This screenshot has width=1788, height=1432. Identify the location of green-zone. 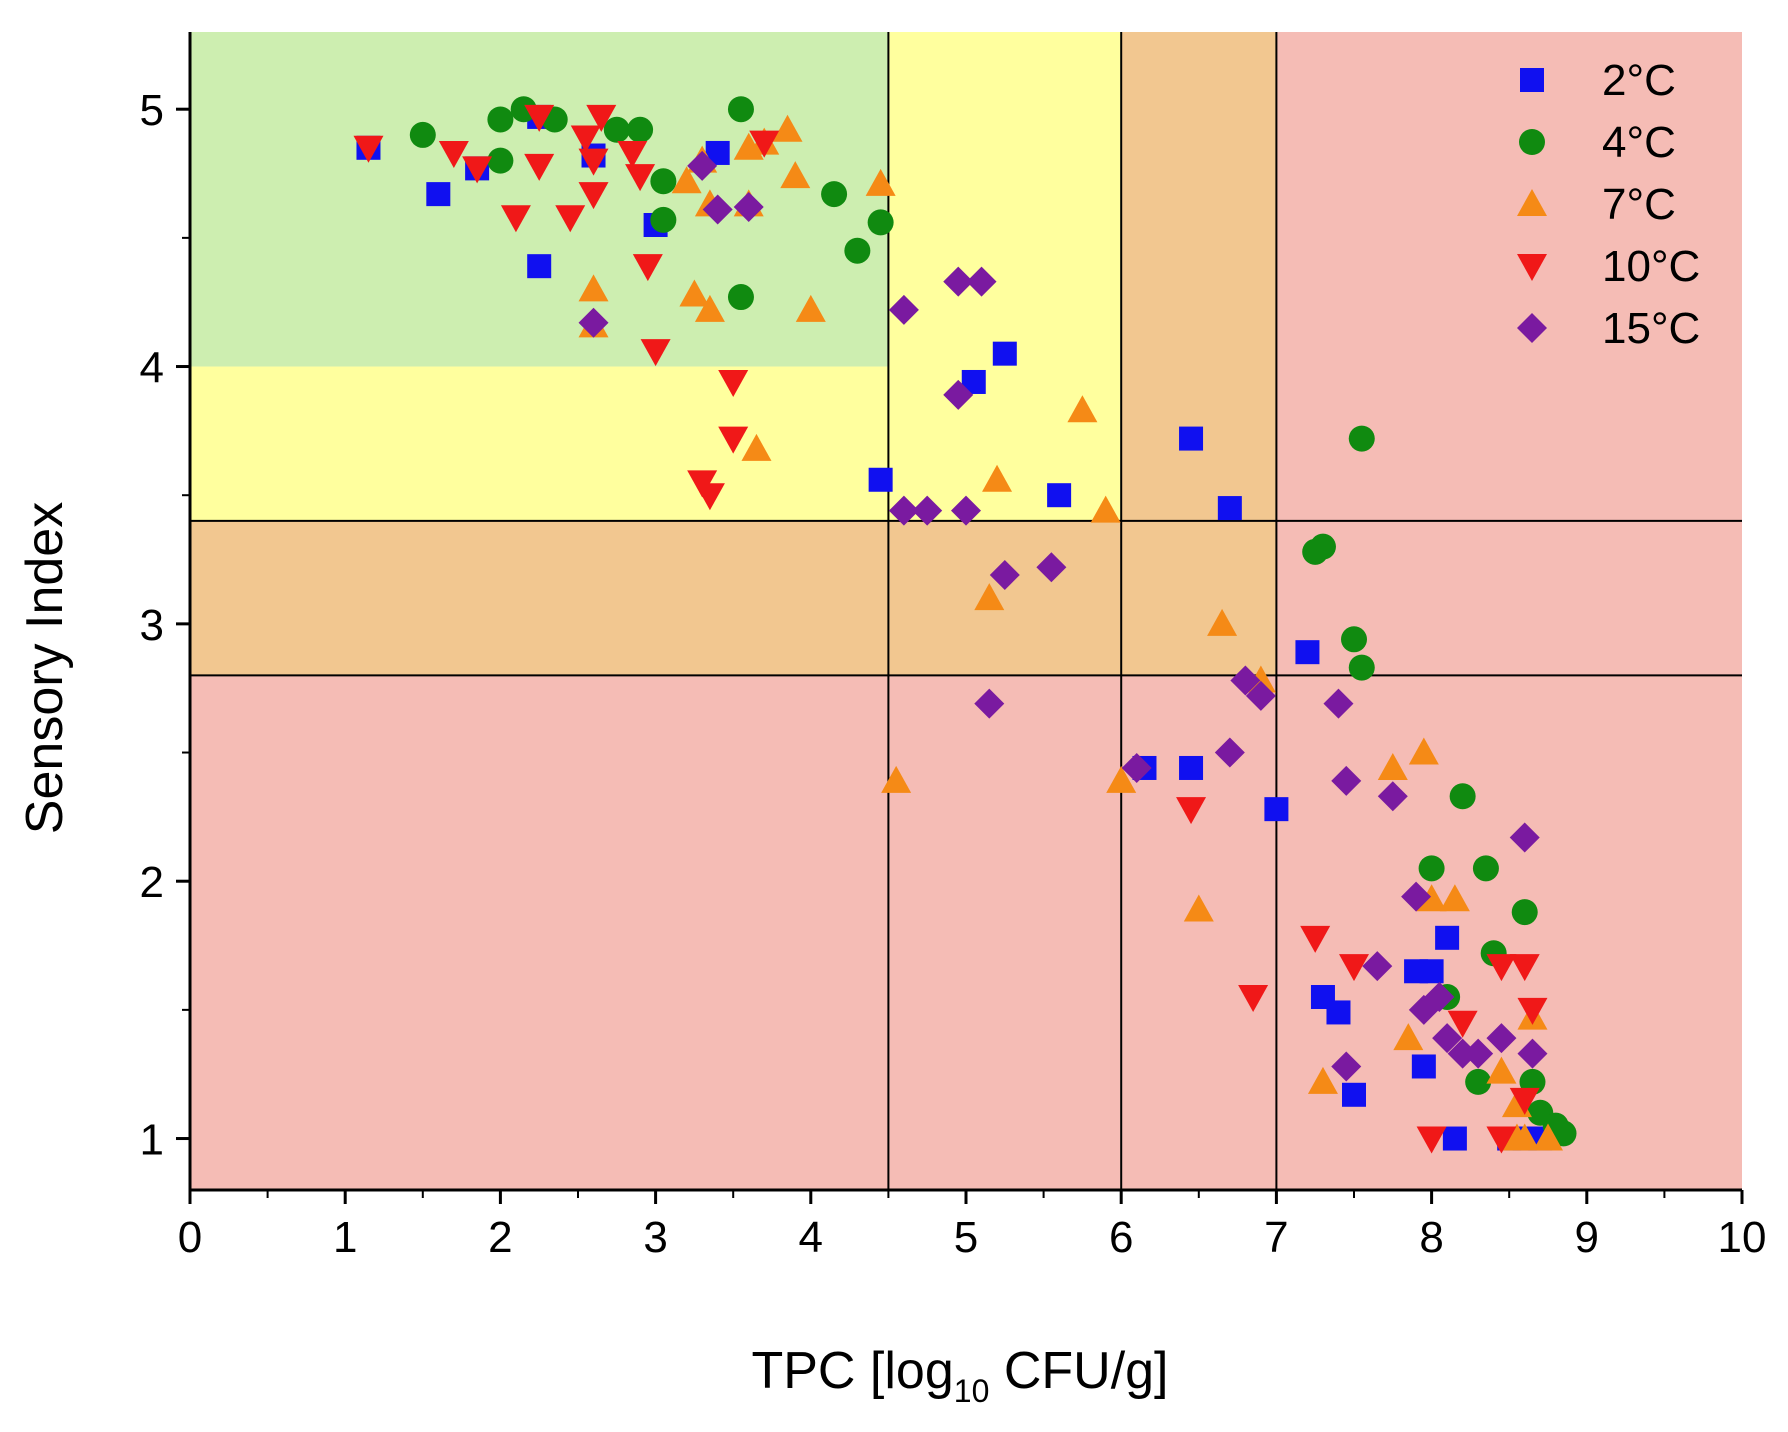
(539, 199).